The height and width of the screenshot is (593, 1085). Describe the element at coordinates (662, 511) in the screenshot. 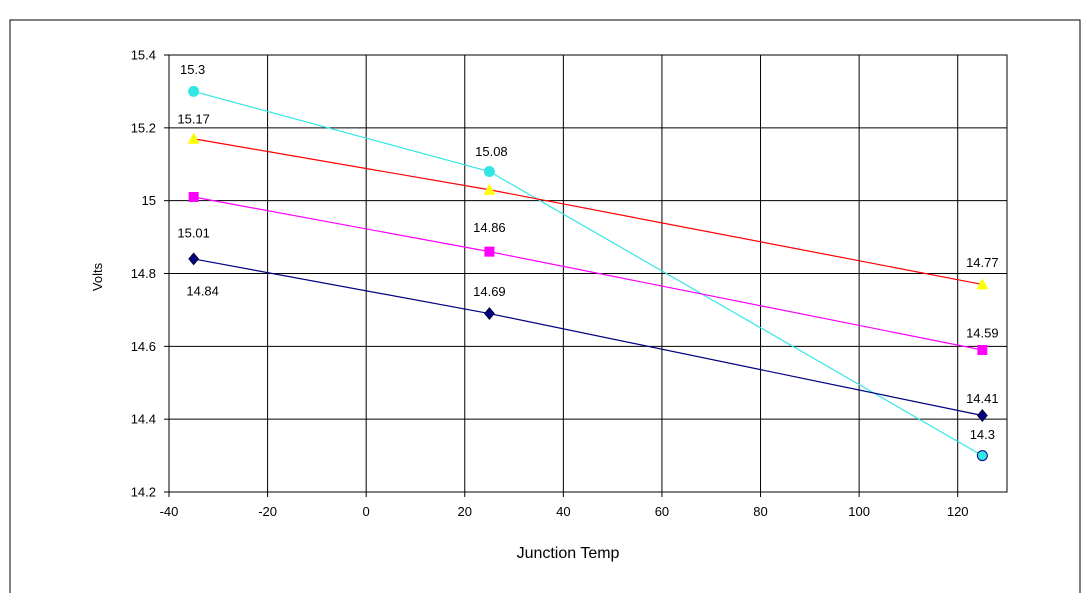

I see `x-tick-label: 60` at that location.